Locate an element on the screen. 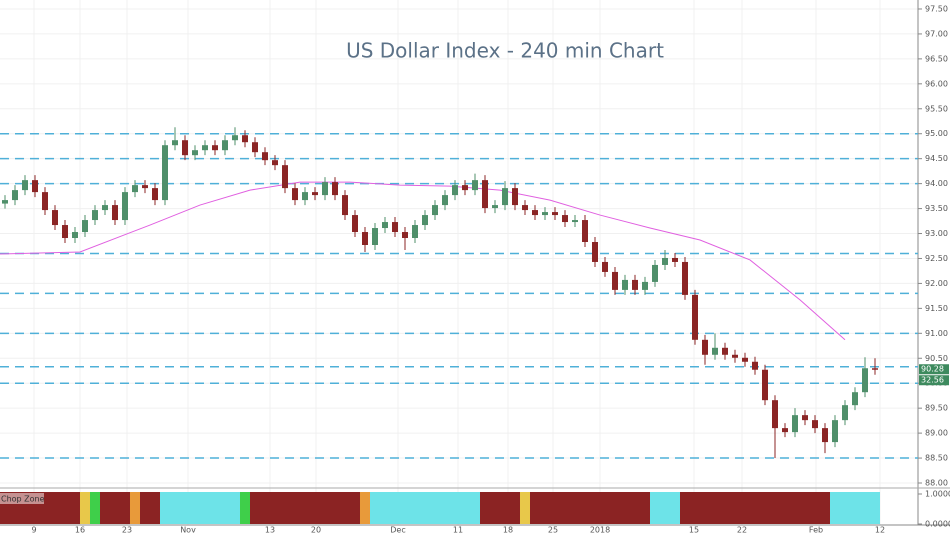 Image resolution: width=950 pixels, height=535 pixels. x-tick-label: 15 is located at coordinates (694, 530).